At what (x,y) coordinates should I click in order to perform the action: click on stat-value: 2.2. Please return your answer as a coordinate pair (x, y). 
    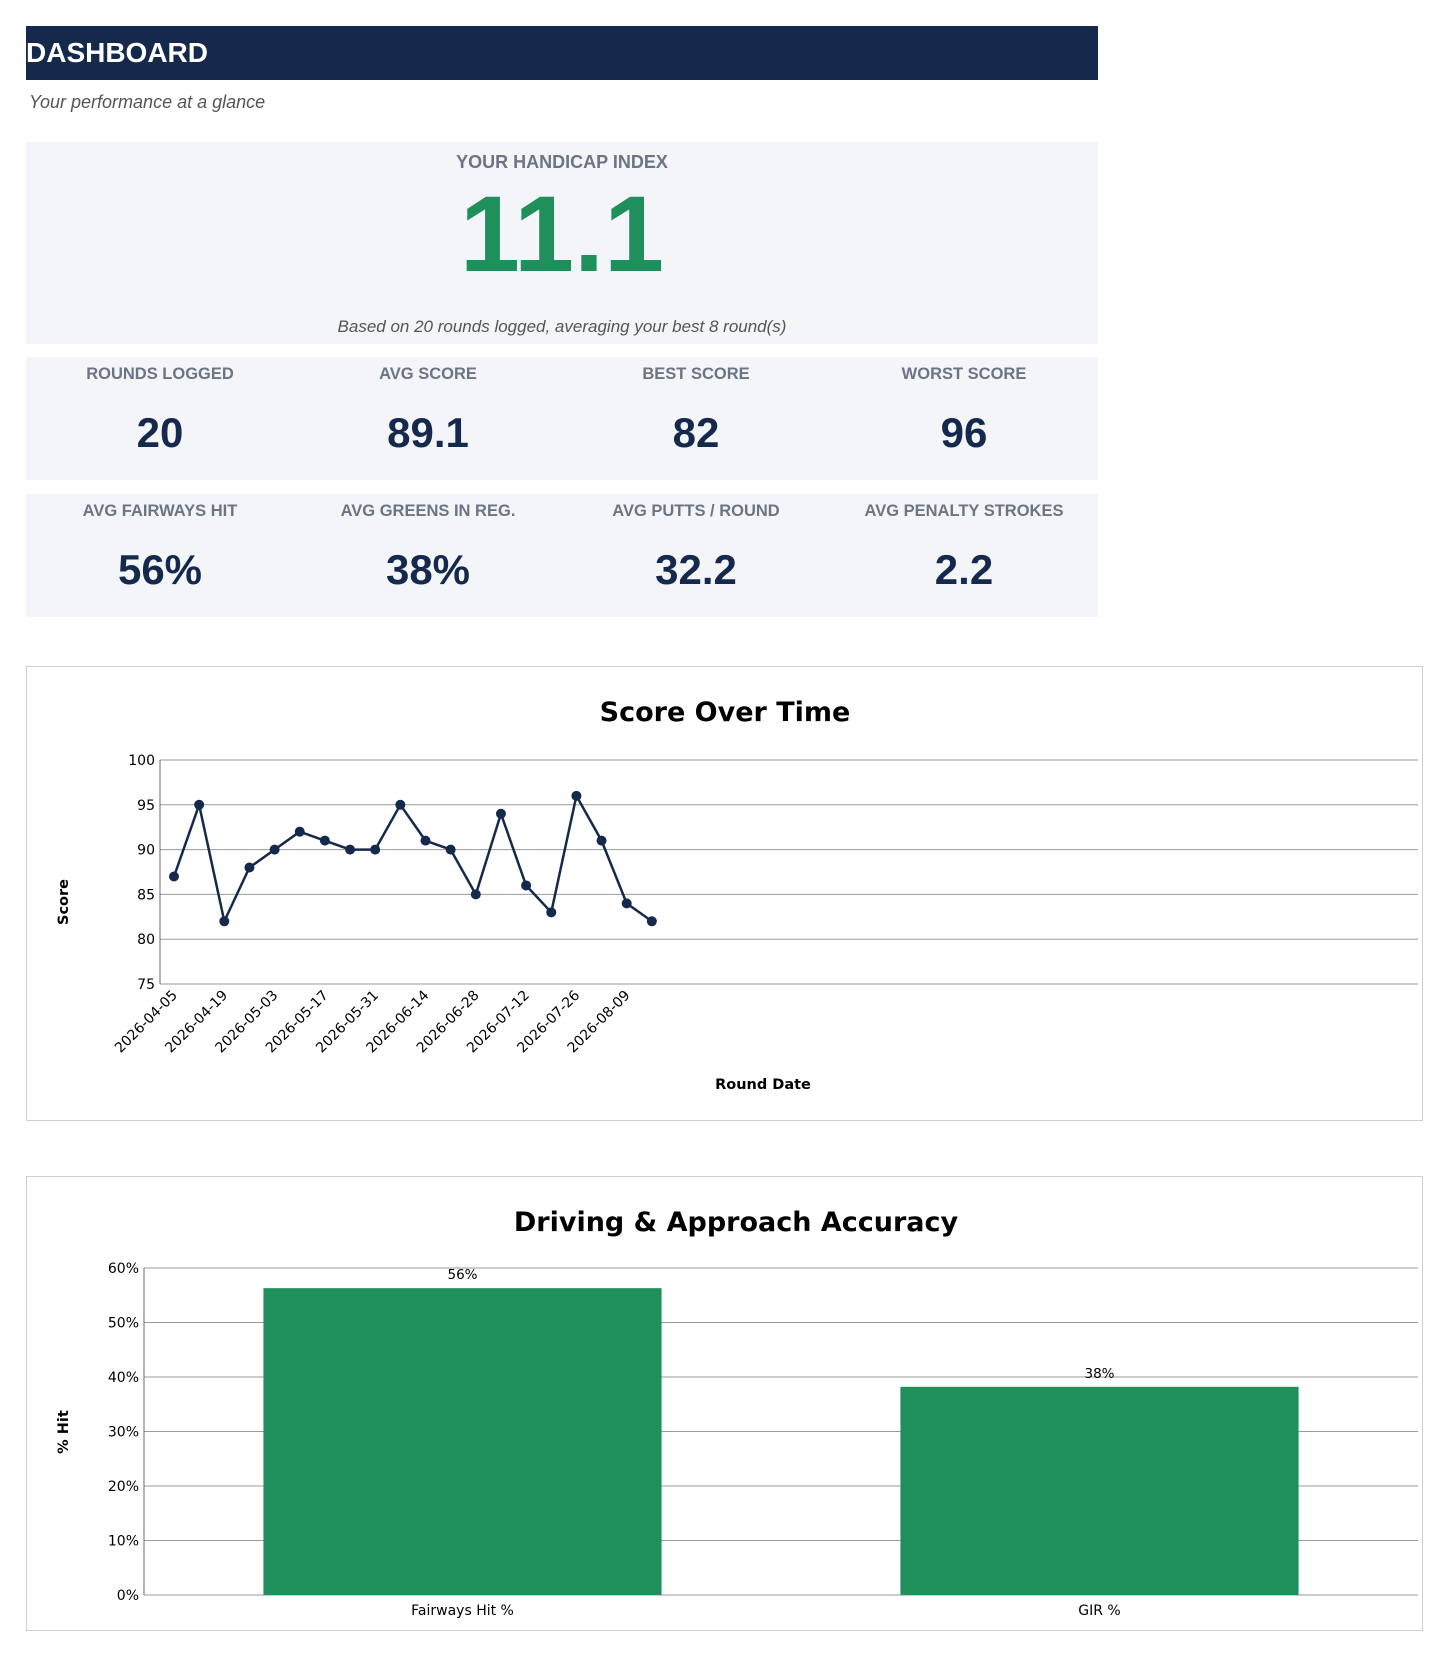
    Looking at the image, I should click on (964, 569).